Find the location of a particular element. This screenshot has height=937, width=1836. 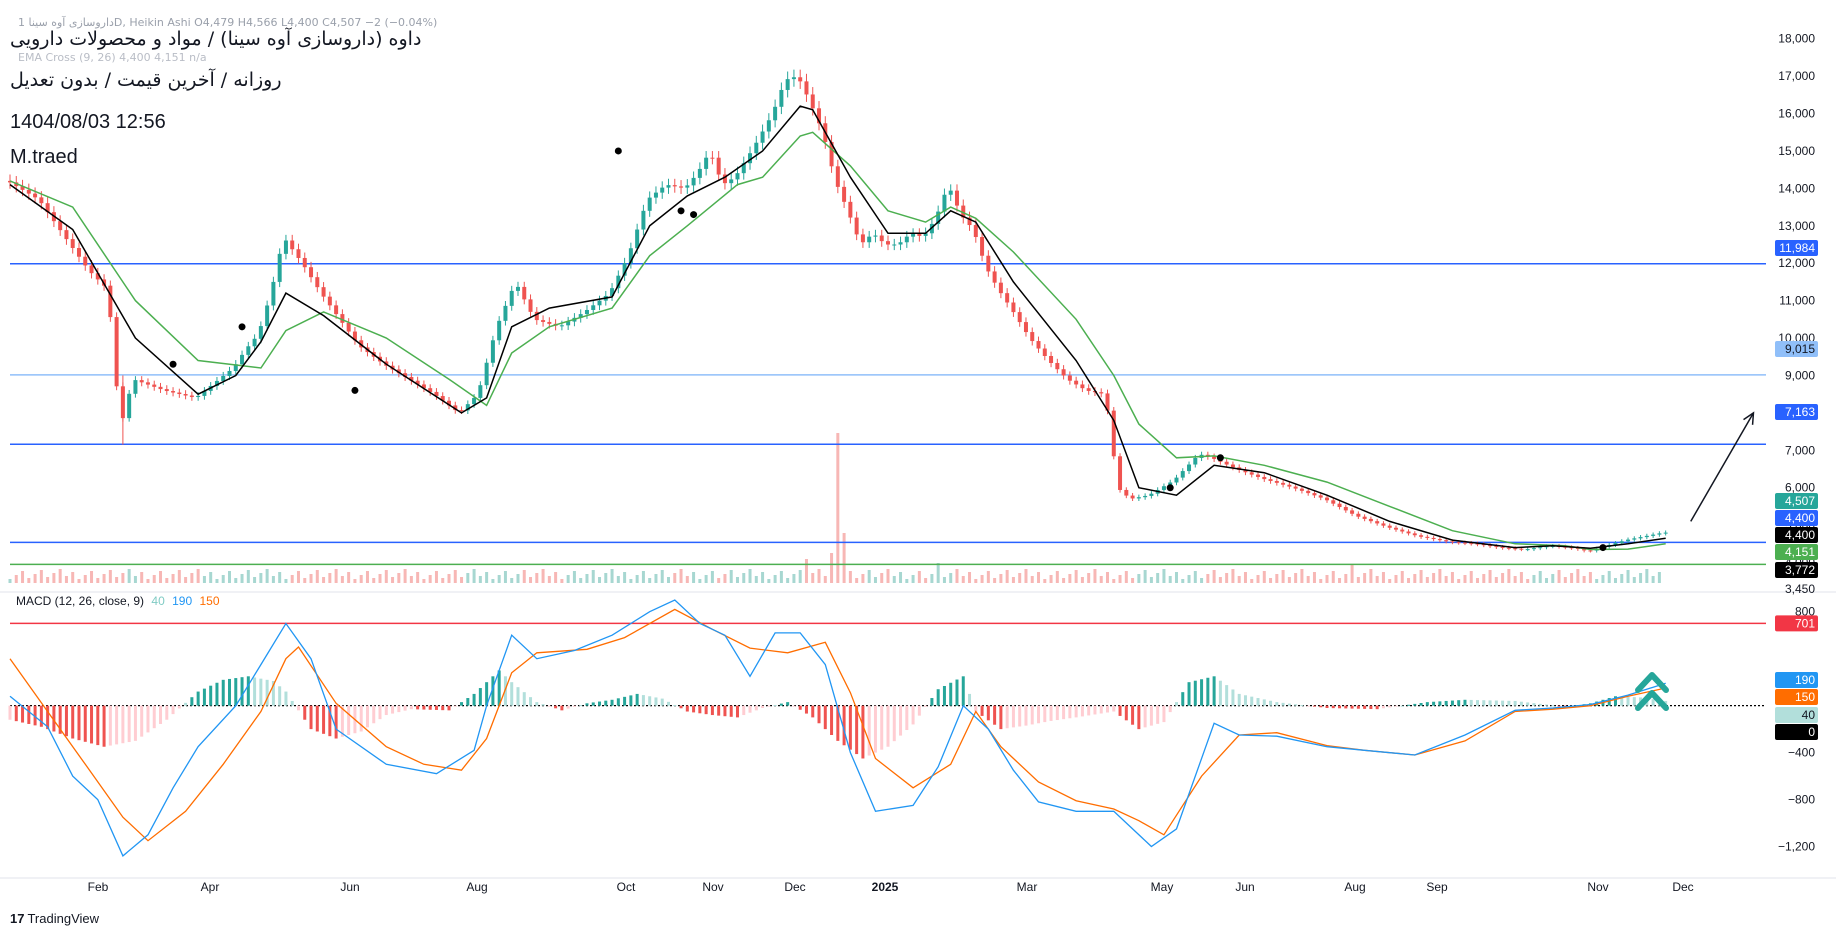

tradingview-logo: 17 TradingView is located at coordinates (54, 918).